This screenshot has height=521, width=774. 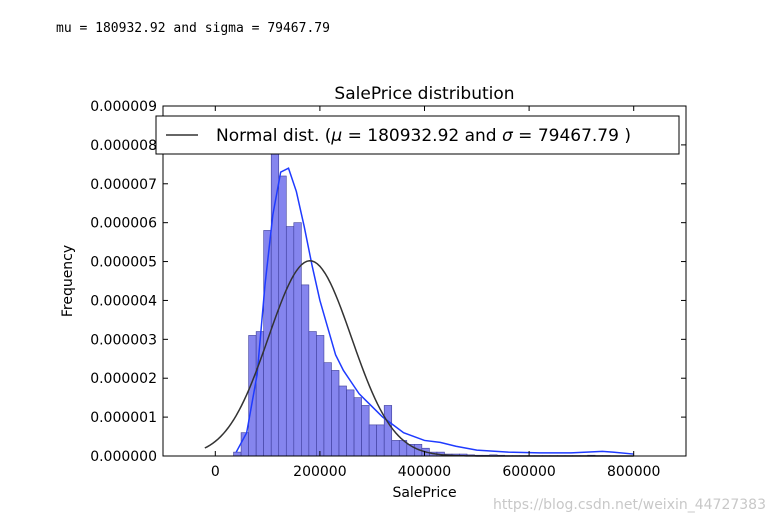 I want to click on y-tick-label: 0.000001, so click(x=123, y=418).